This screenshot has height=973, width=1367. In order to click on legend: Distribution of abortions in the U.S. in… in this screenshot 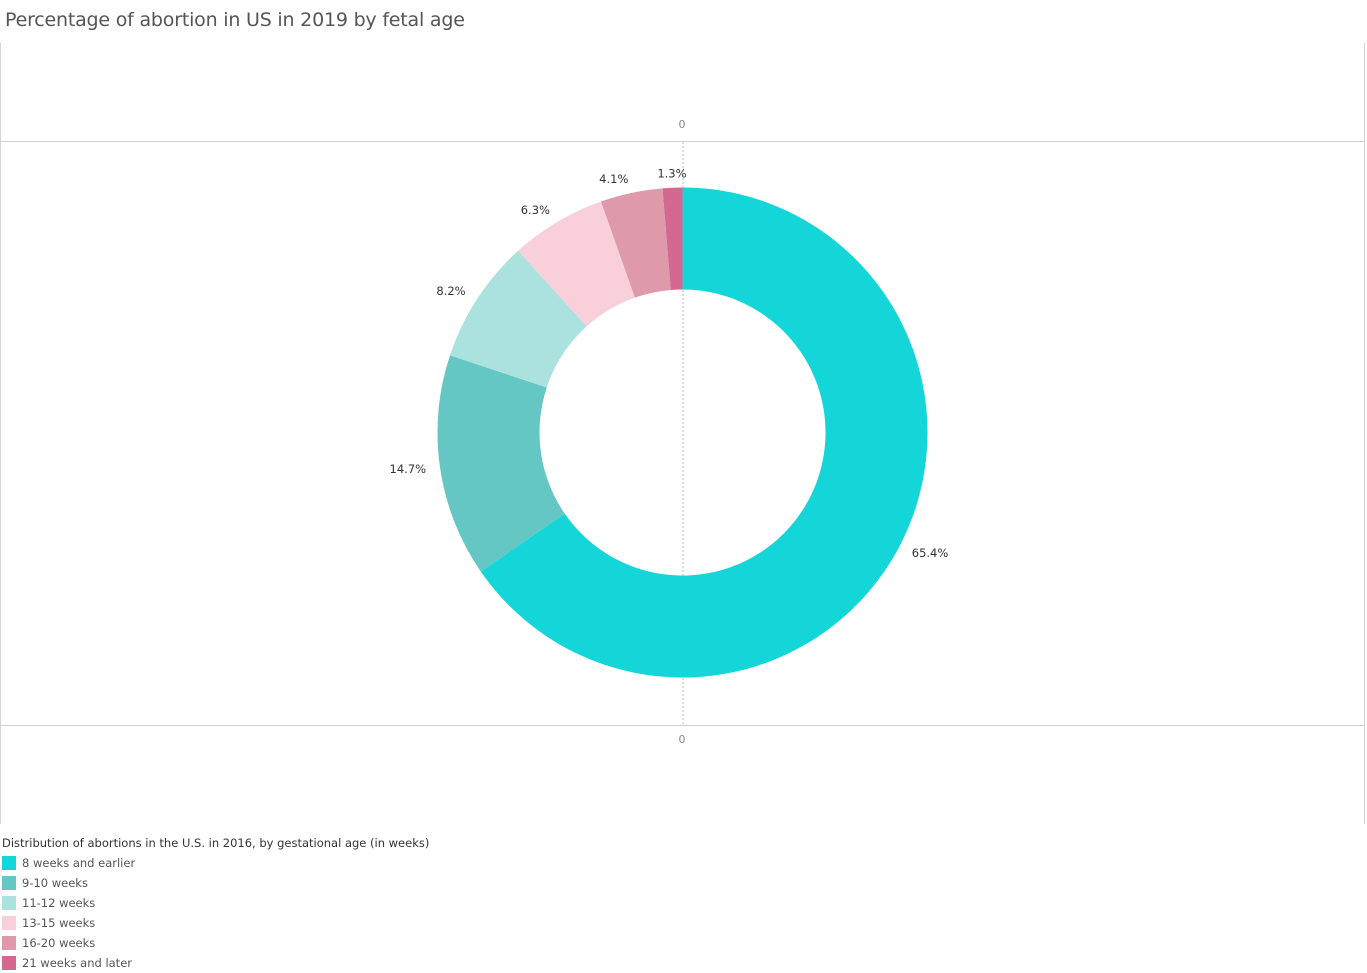, I will do `click(215, 904)`.